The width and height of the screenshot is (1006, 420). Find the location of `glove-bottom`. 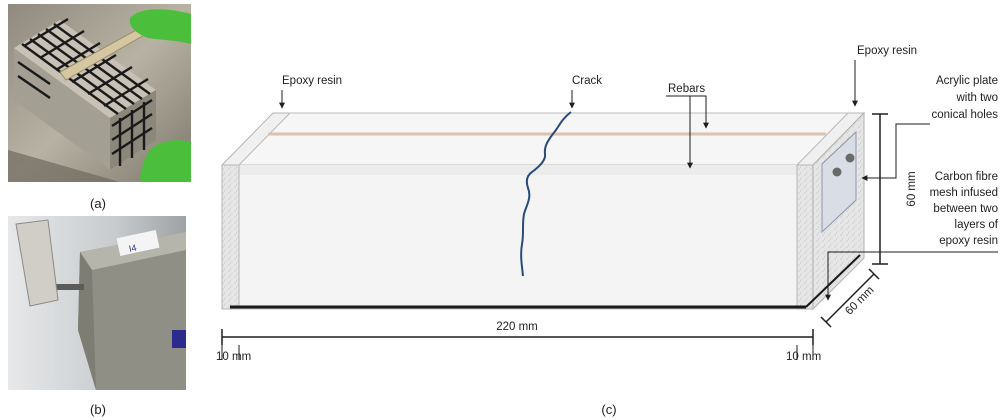

glove-bottom is located at coordinates (165, 161).